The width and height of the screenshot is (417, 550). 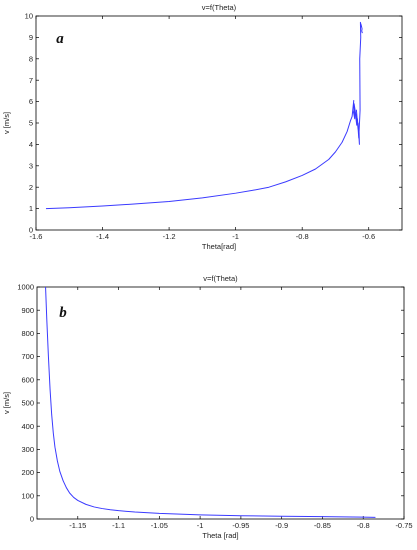 What do you see at coordinates (219, 246) in the screenshot?
I see `x-axis-label: Theta[rad]` at bounding box center [219, 246].